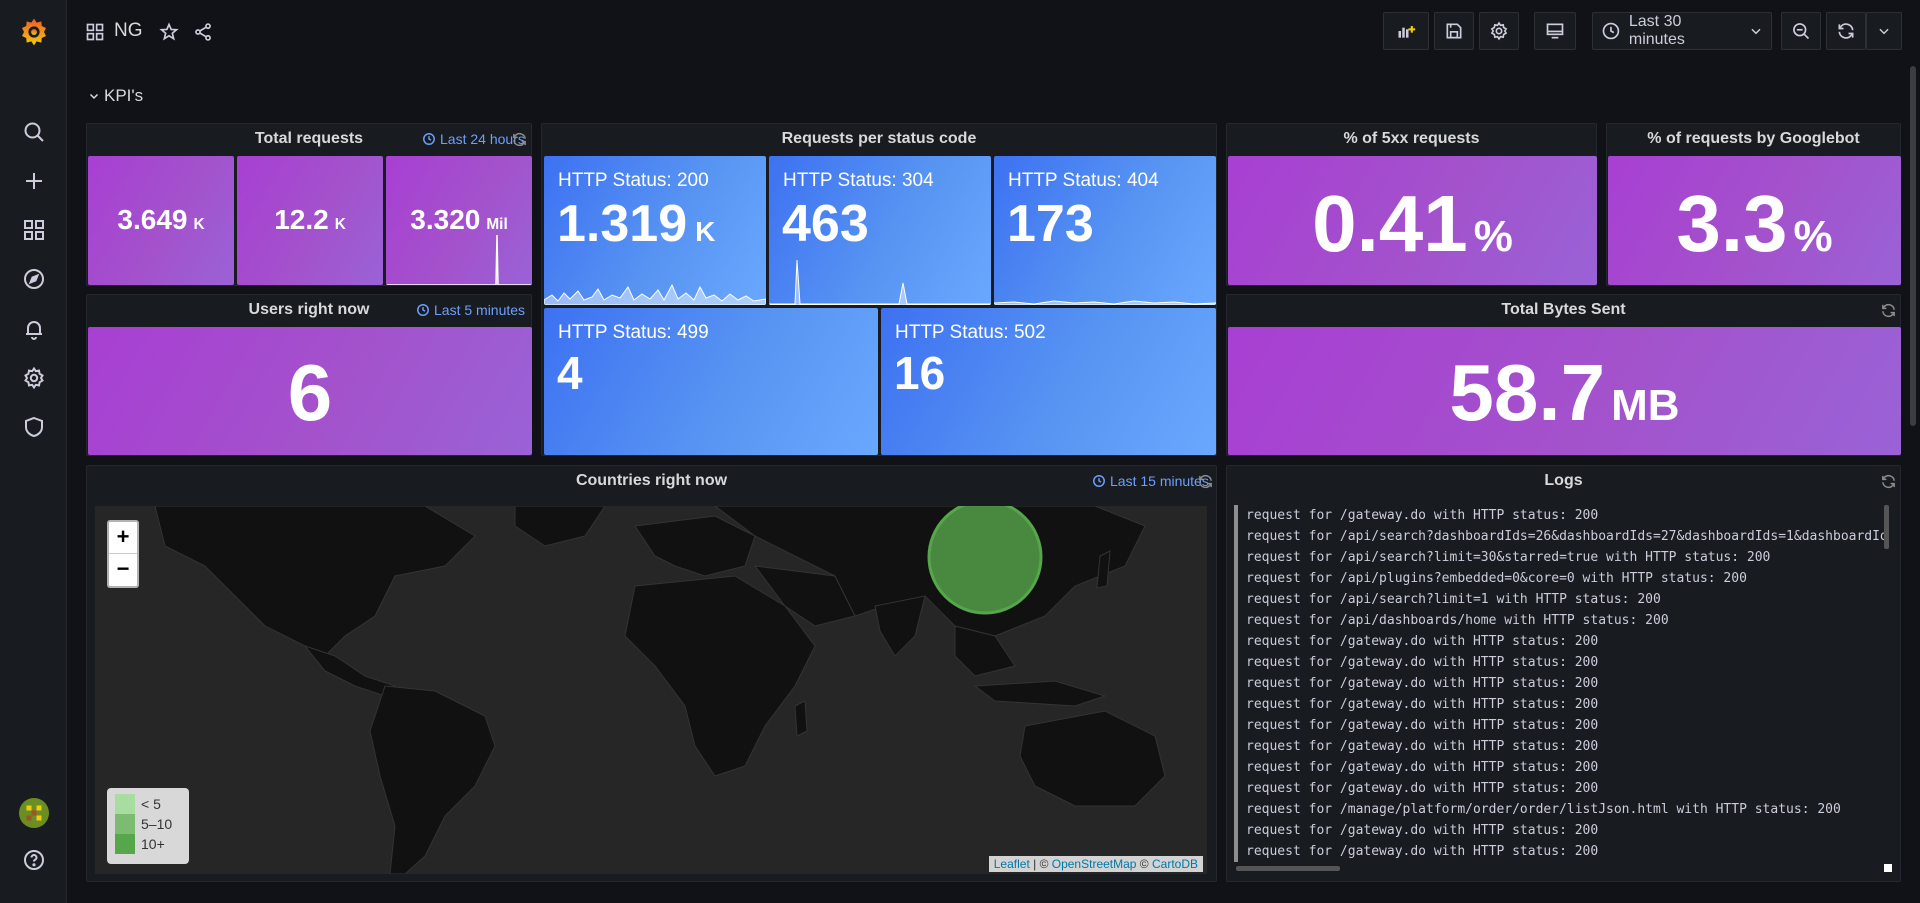  I want to click on map-attribution: Leaflet | © OpenStreetMap © CartoDB, so click(1095, 864).